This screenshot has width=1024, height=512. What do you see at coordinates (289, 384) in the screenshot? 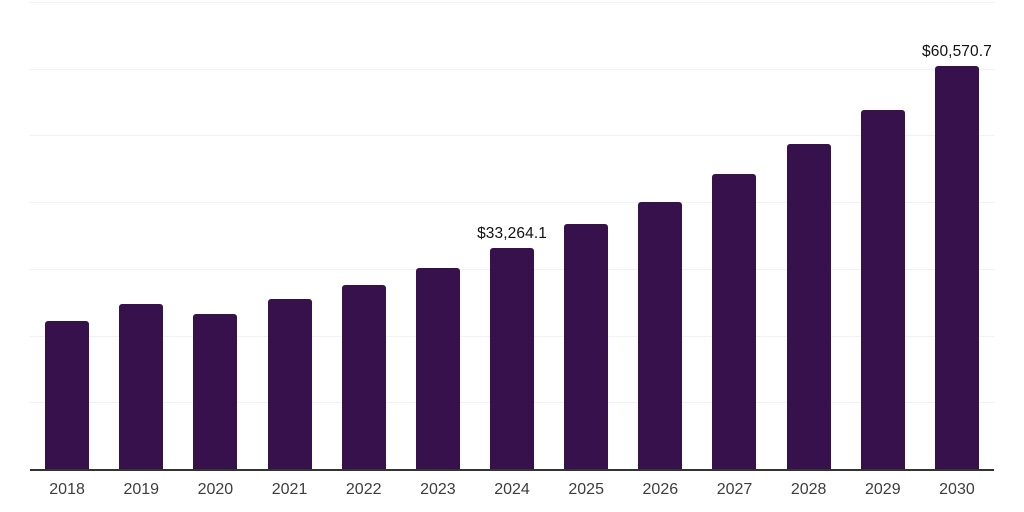
I see `bar-2021` at bounding box center [289, 384].